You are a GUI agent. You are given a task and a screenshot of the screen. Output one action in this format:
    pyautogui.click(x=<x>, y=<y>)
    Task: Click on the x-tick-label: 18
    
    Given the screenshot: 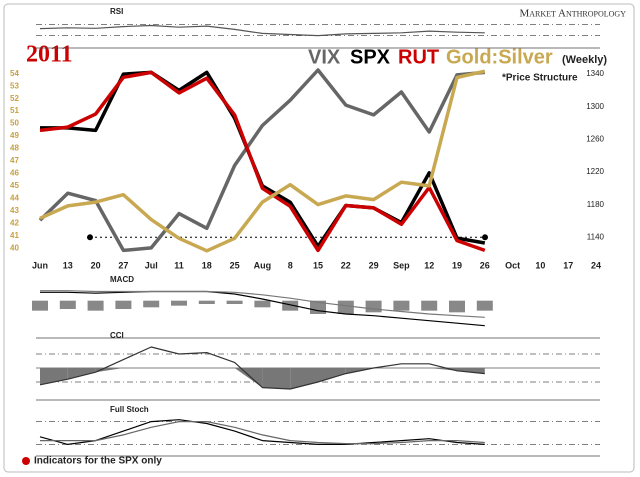 What is the action you would take?
    pyautogui.click(x=207, y=265)
    